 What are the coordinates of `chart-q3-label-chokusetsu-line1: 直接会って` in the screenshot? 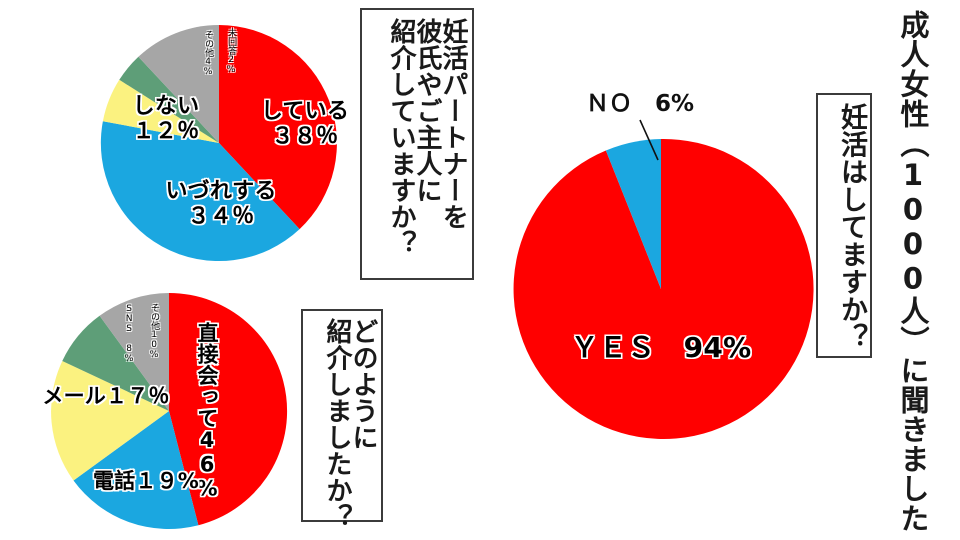 It's located at (207, 375).